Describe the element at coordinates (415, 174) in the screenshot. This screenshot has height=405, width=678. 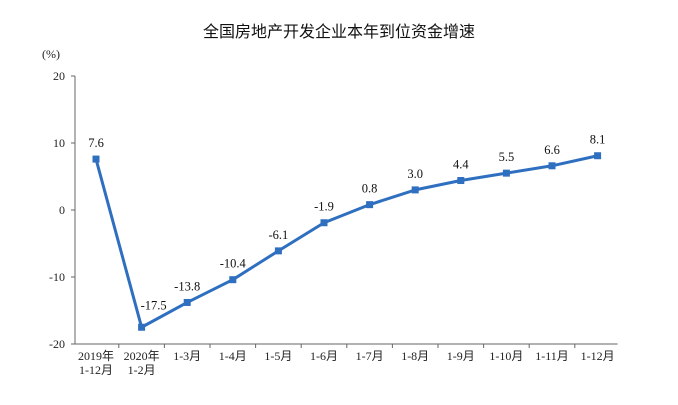
I see `data-label: 3.0` at that location.